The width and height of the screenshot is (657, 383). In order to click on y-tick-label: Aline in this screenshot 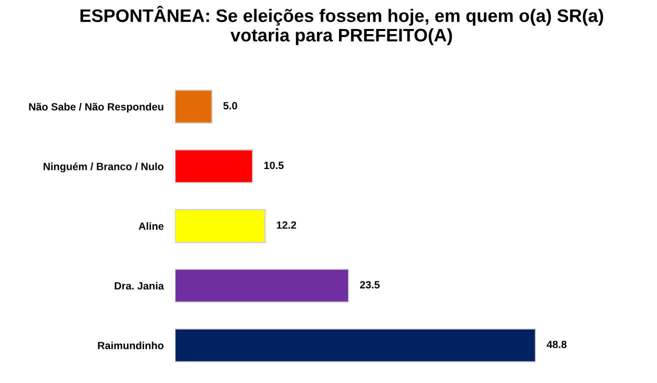, I will do `click(151, 226)`.